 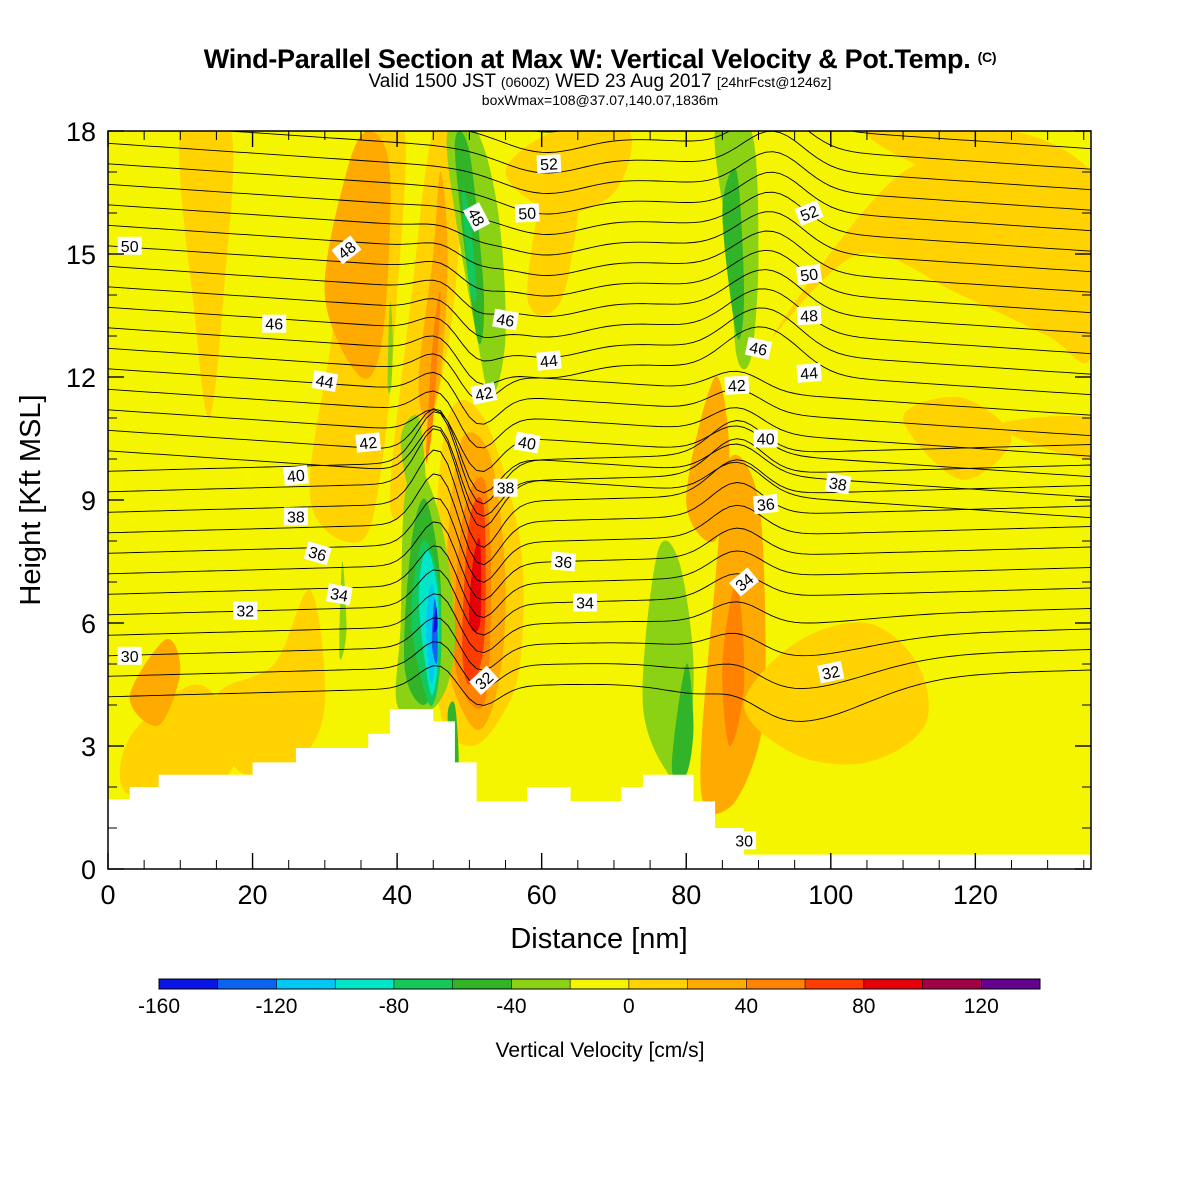 What do you see at coordinates (600, 100) in the screenshot?
I see `box-info: boxWmax=108@37.07,140.07,1836m` at bounding box center [600, 100].